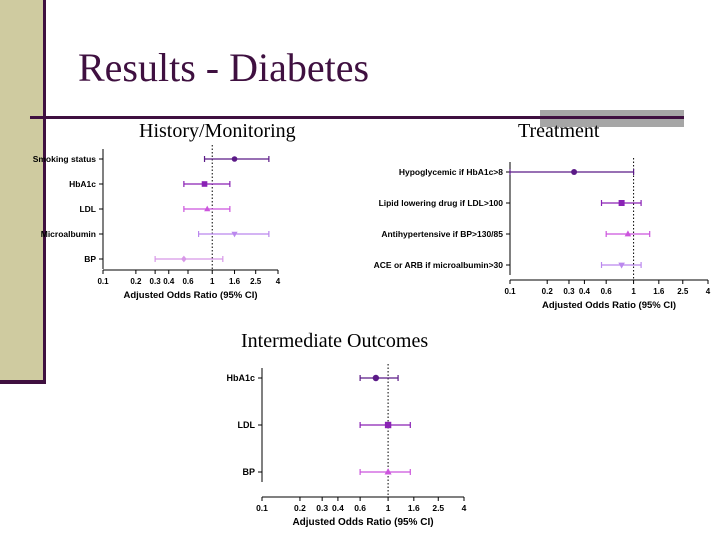 The image size is (720, 540). Describe the element at coordinates (103, 281) in the screenshot. I see `history-x-tick-label: 0.1` at that location.